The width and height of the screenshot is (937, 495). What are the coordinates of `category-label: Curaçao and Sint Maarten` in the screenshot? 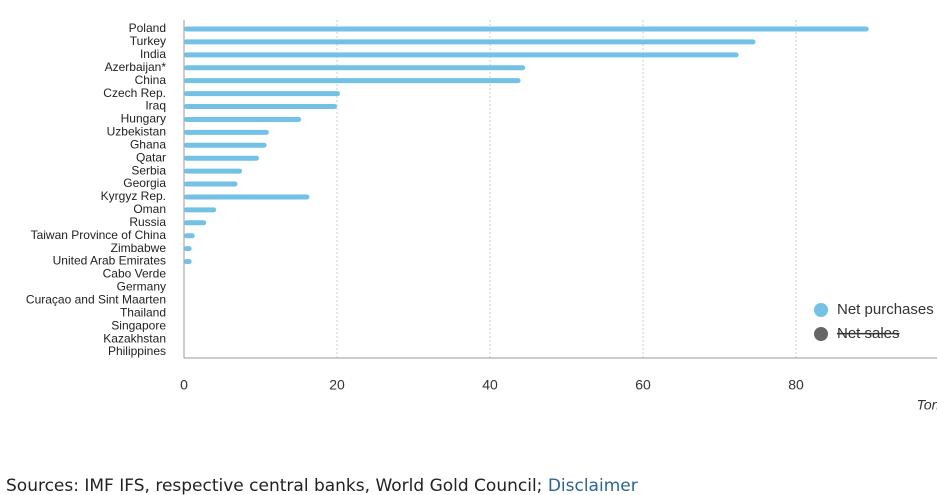 It's located at (96, 299).